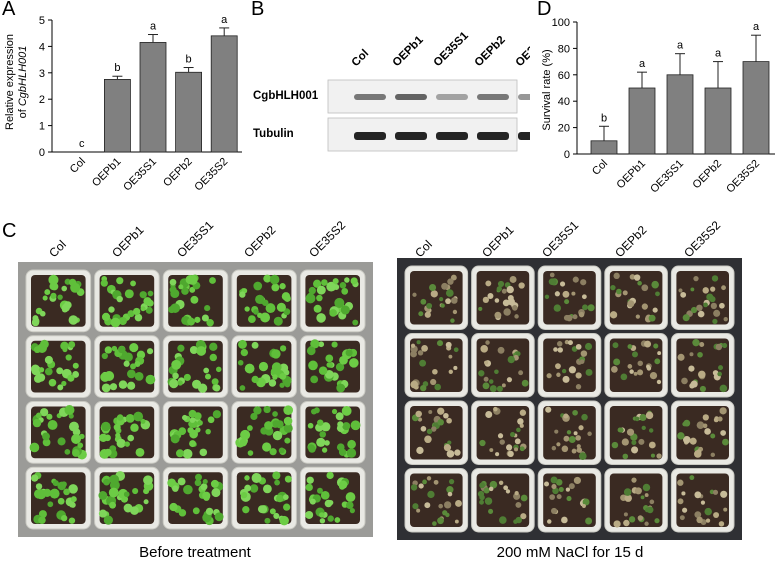 The width and height of the screenshot is (777, 561). Describe the element at coordinates (9, 231) in the screenshot. I see `panel-letter-c: C` at that location.